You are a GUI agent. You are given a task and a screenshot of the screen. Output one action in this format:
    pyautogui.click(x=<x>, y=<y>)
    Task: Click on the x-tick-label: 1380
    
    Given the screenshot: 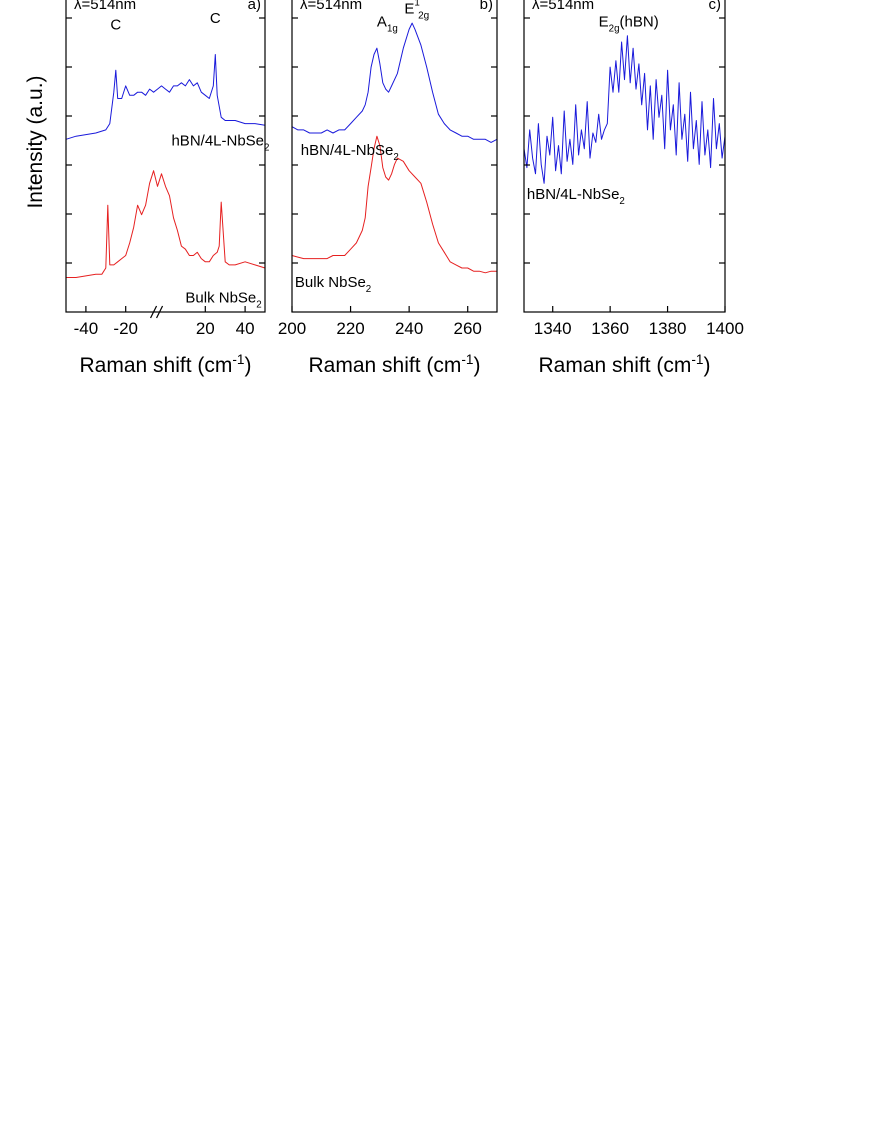 What is the action you would take?
    pyautogui.click(x=668, y=328)
    